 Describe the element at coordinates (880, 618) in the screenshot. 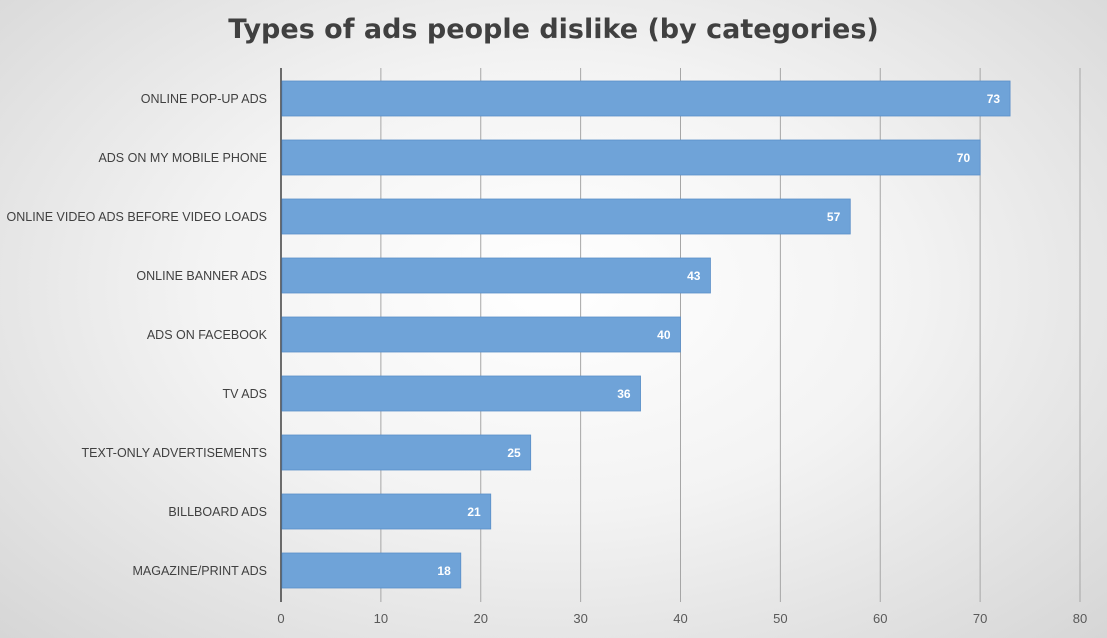

I see `x-tick-label: 60` at that location.